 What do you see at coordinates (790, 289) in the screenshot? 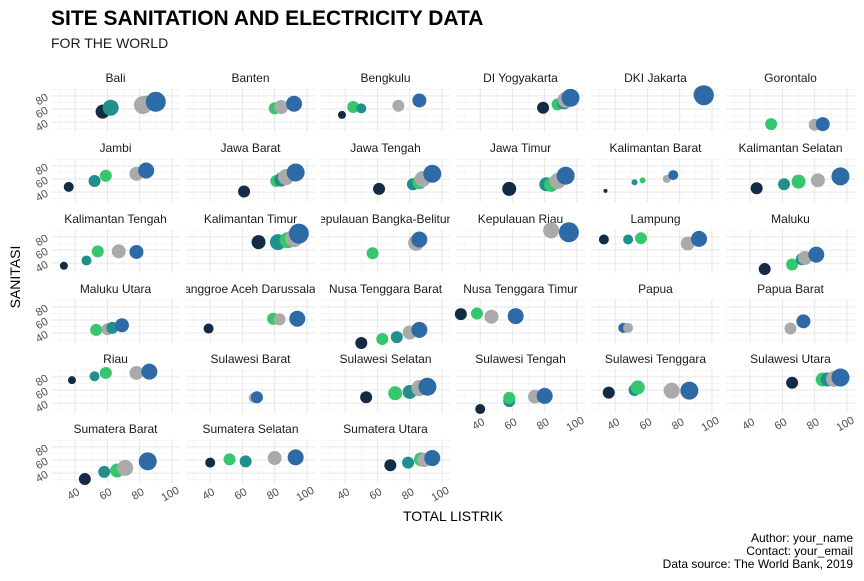
I see `facet-strip-label: Papua Barat` at bounding box center [790, 289].